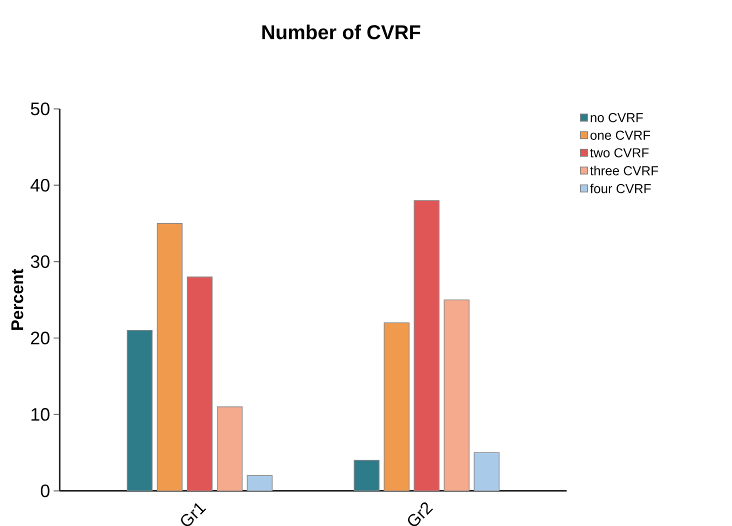 This screenshot has height=526, width=732. Describe the element at coordinates (421, 514) in the screenshot. I see `x-tick-label: Gr2` at that location.